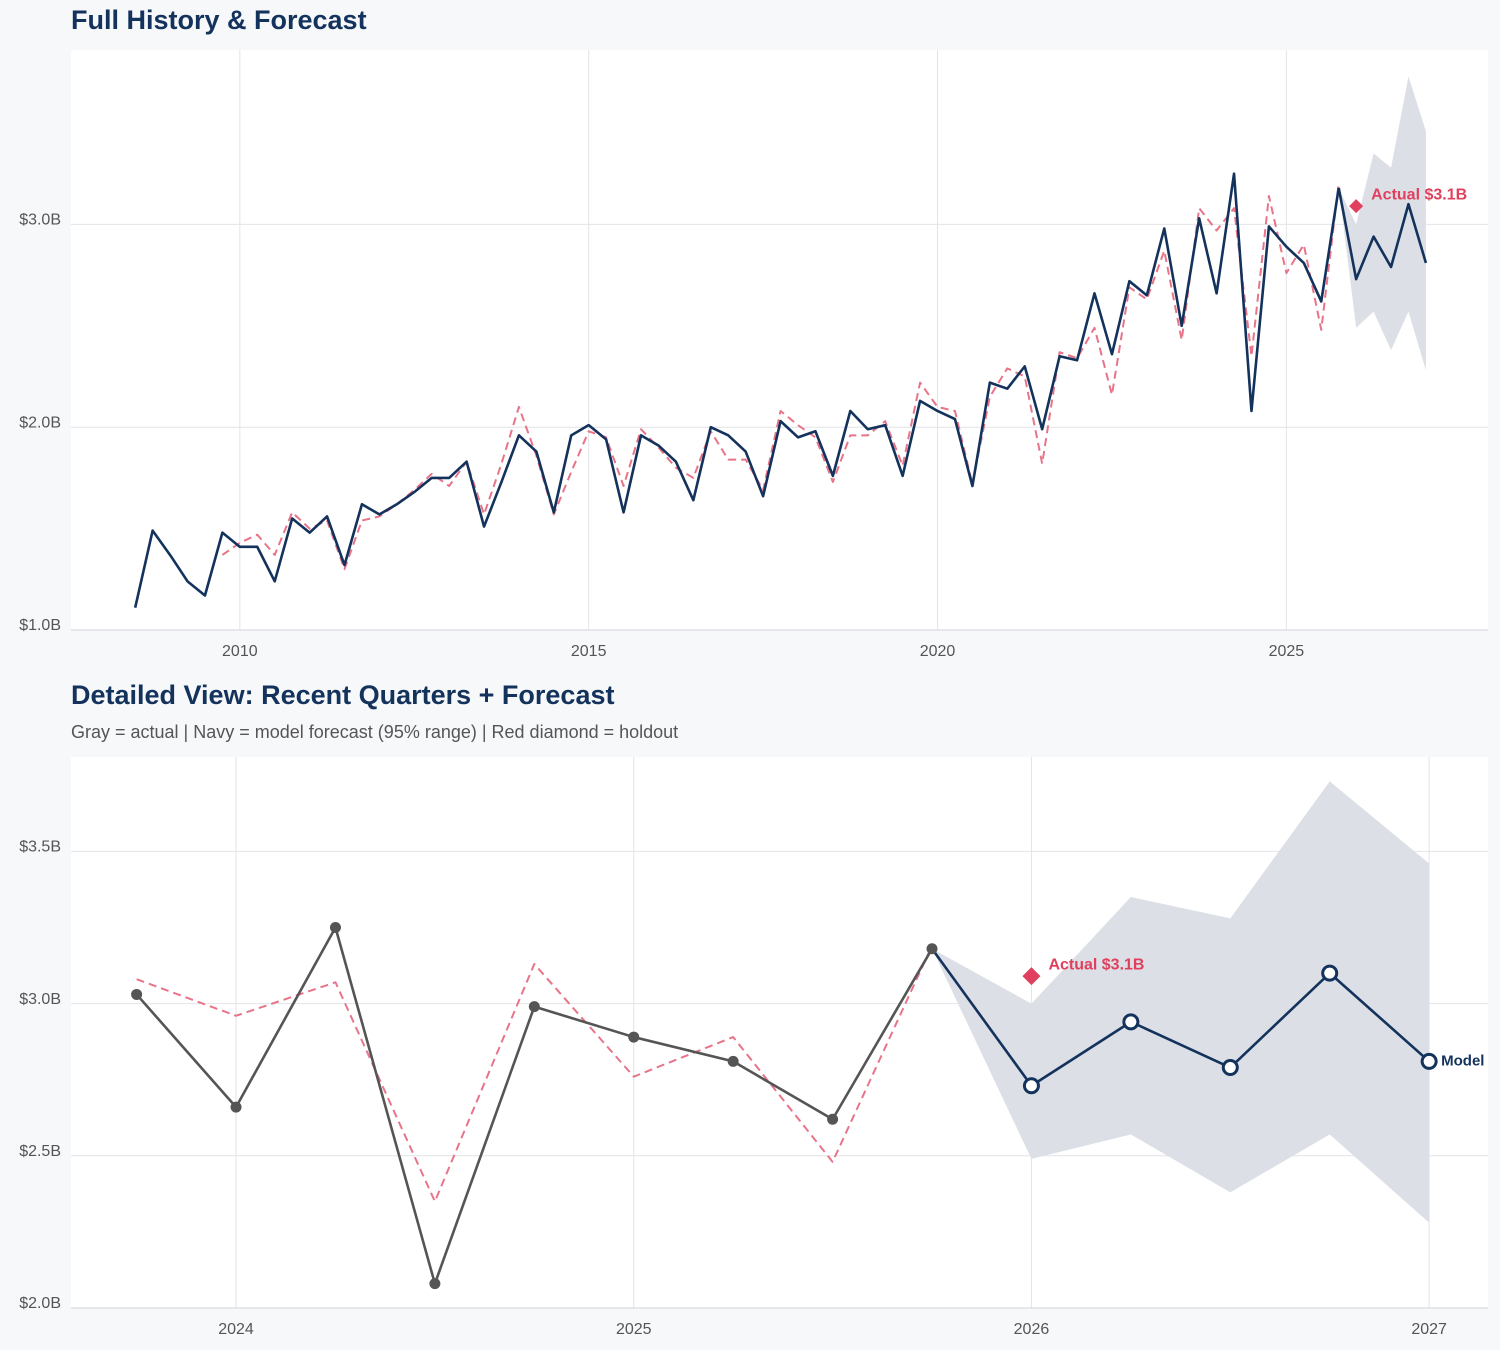 The image size is (1500, 1350). What do you see at coordinates (236, 1329) in the screenshot?
I see `x-tick-label: 2024` at bounding box center [236, 1329].